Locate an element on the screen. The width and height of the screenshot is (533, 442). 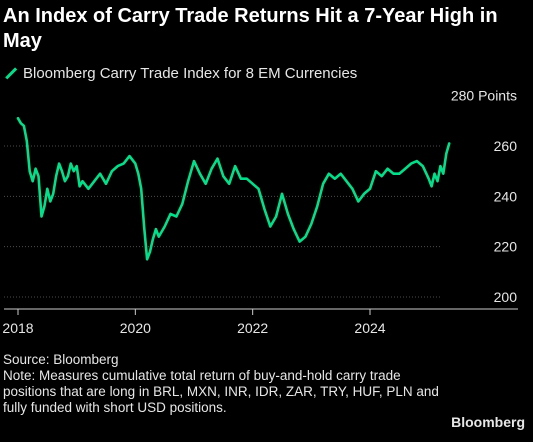
y-tick-label: 200 is located at coordinates (506, 297).